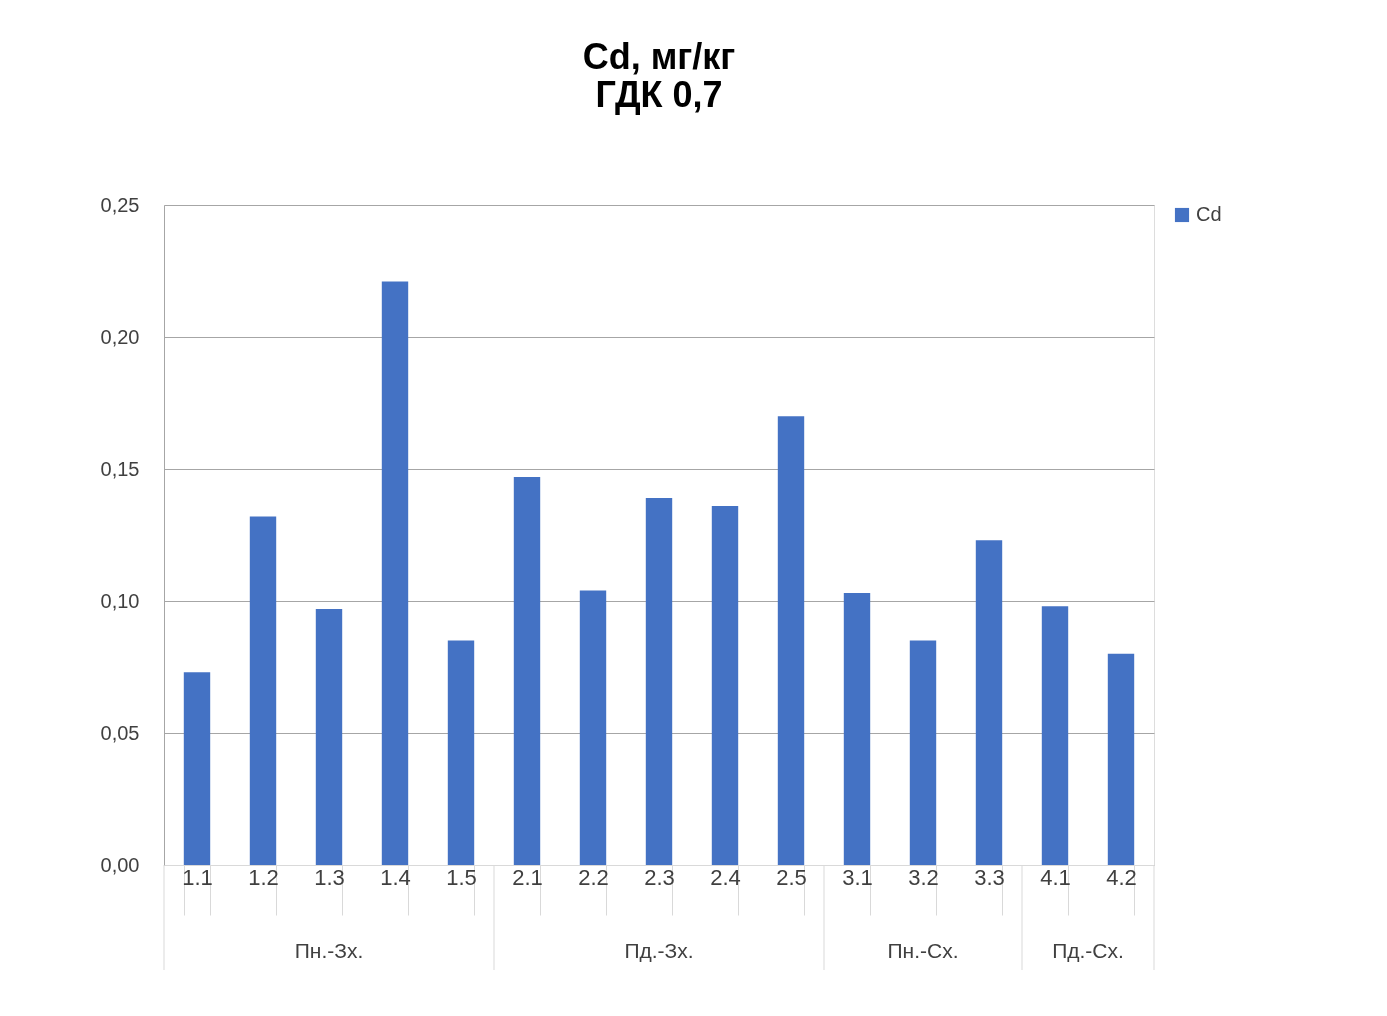  Describe the element at coordinates (989, 877) in the screenshot. I see `x-tick-label: 3.3` at that location.